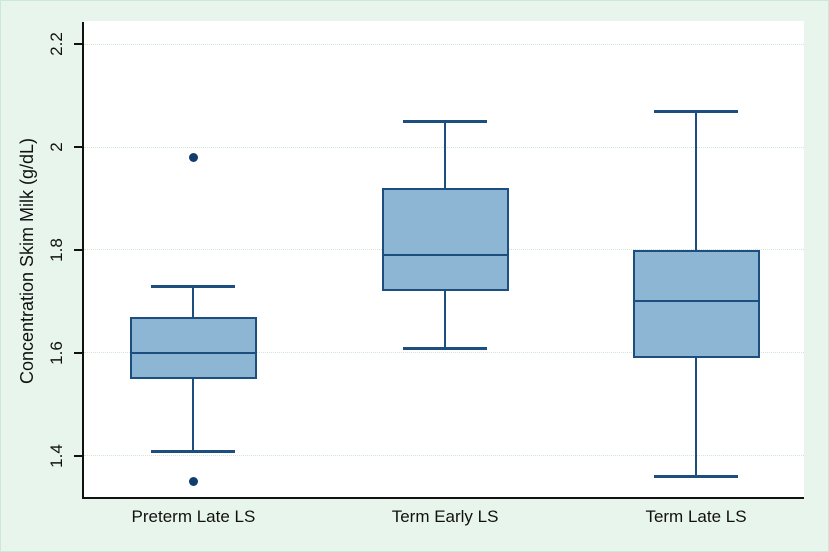 The width and height of the screenshot is (829, 552). I want to click on x-category-label-2: Term Early LS, so click(445, 516).